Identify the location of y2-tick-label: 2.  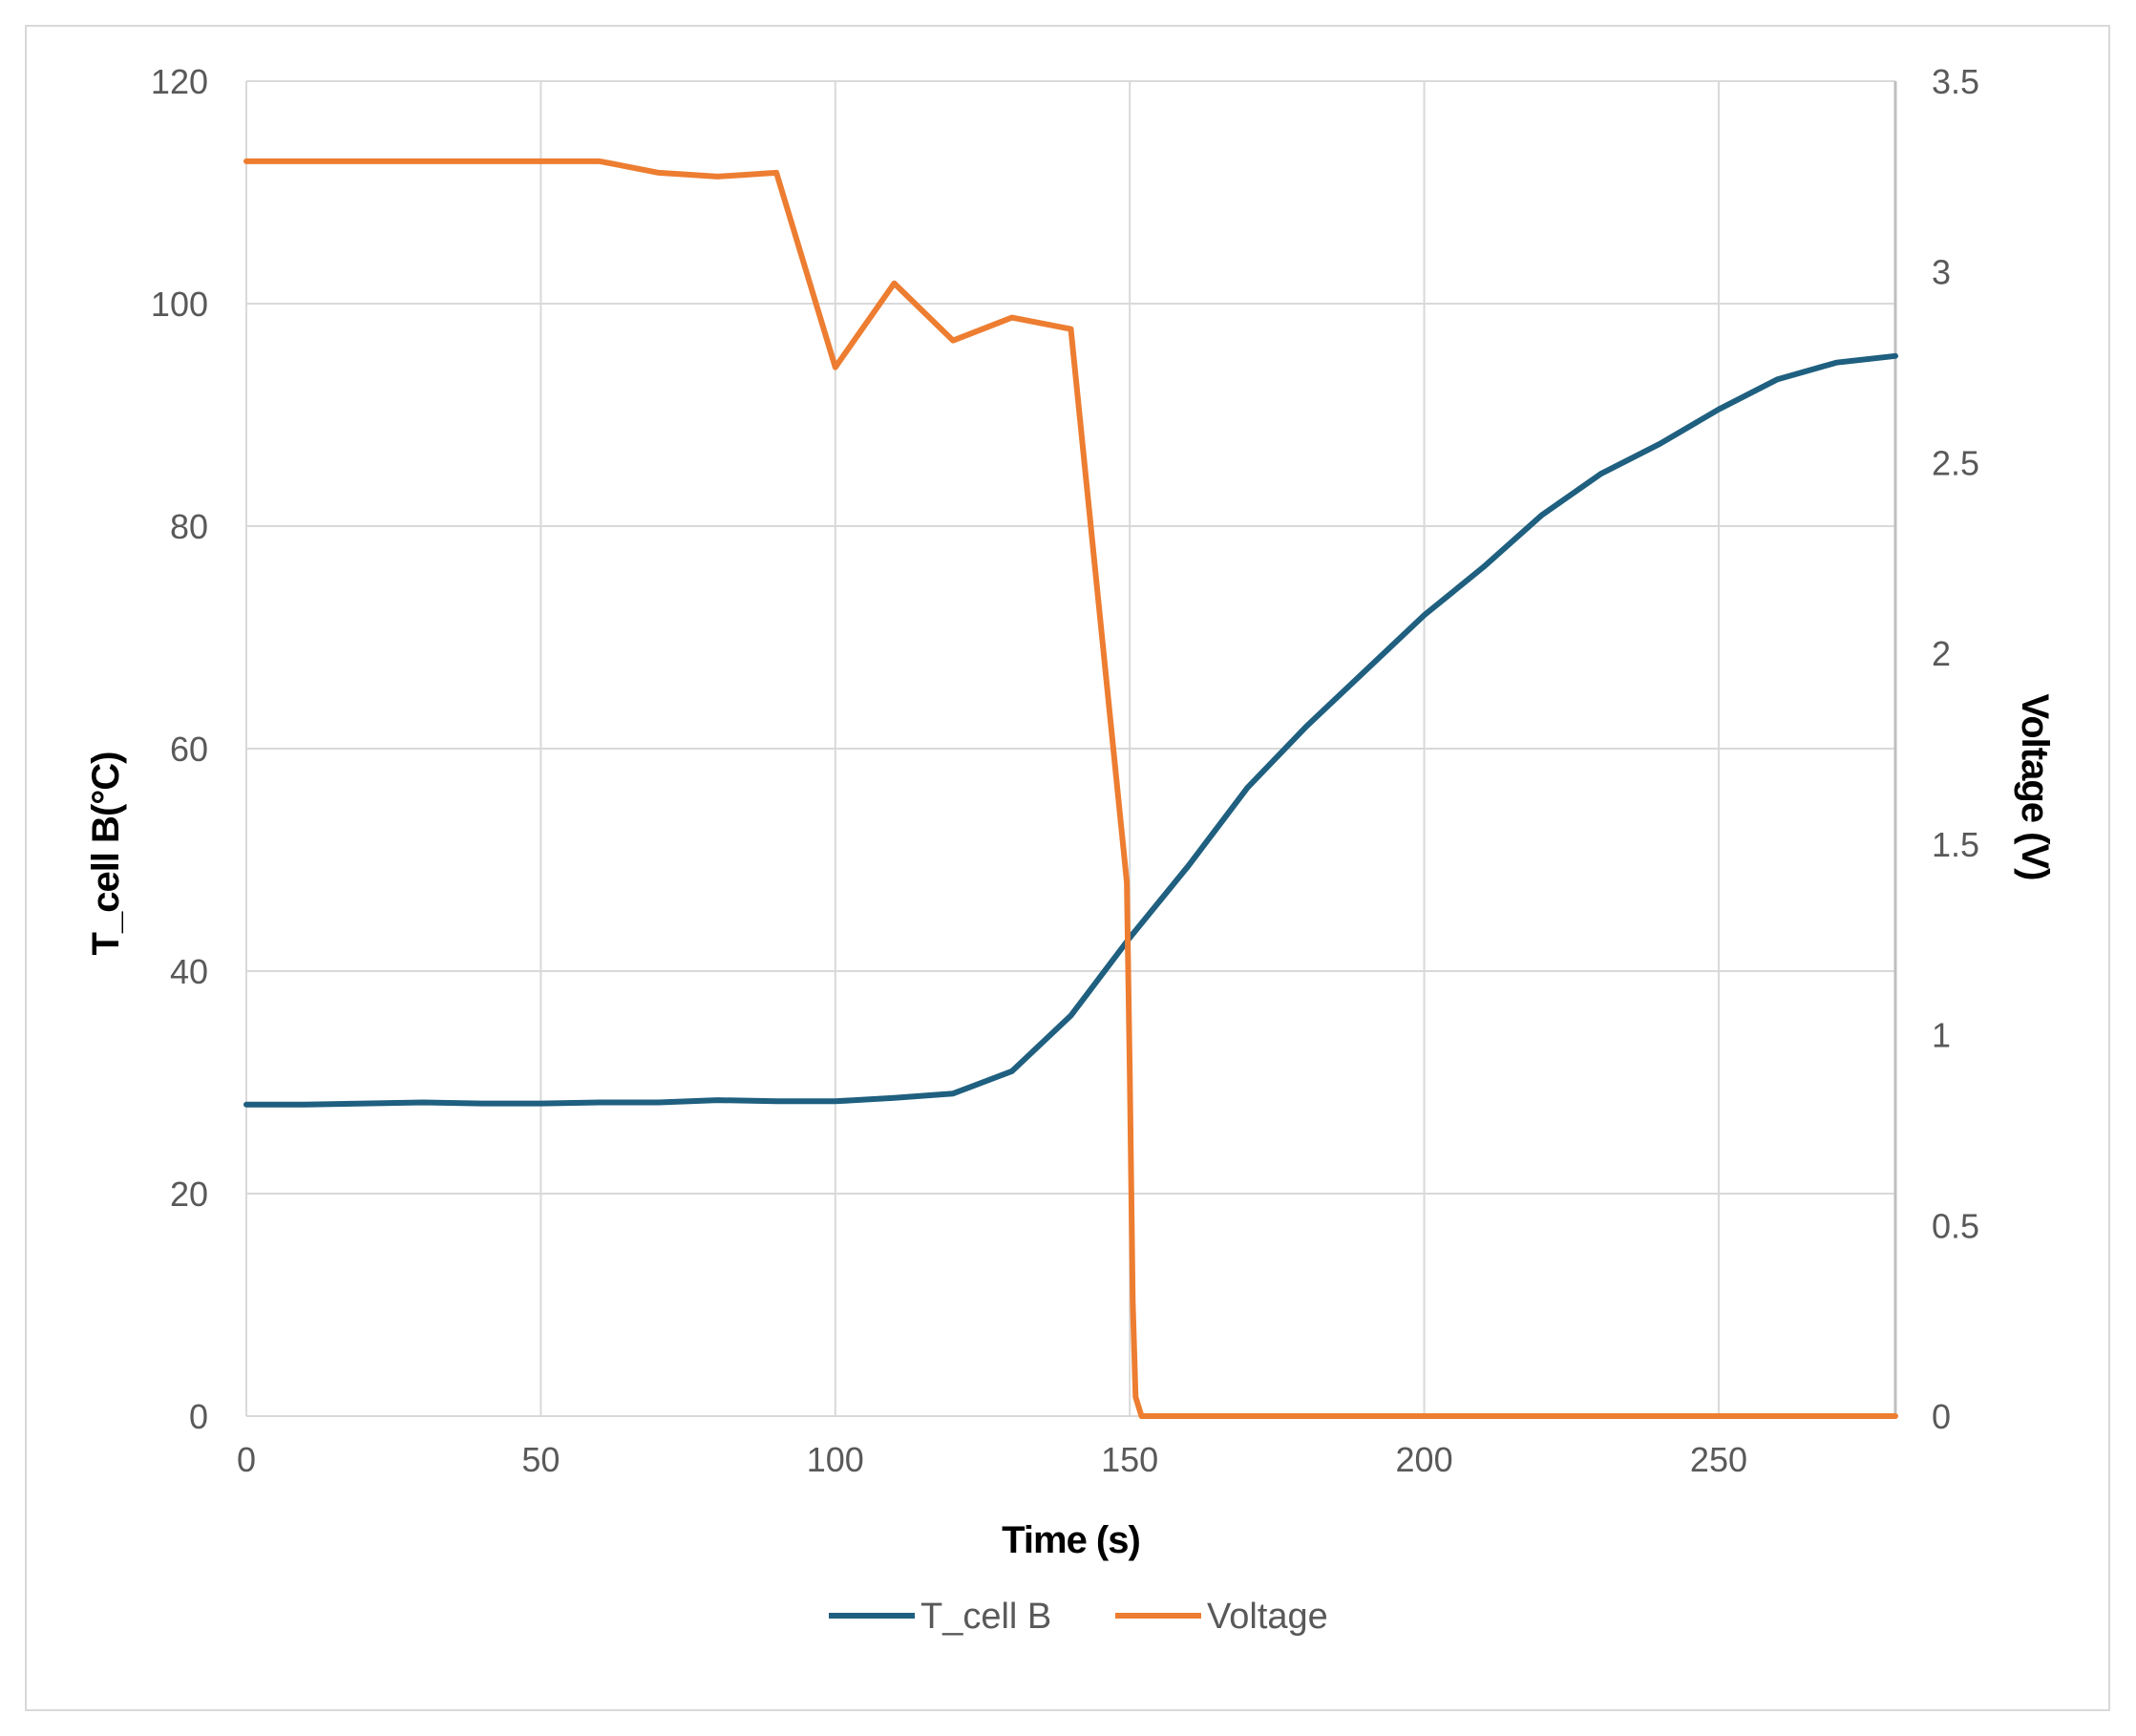
(1941, 653).